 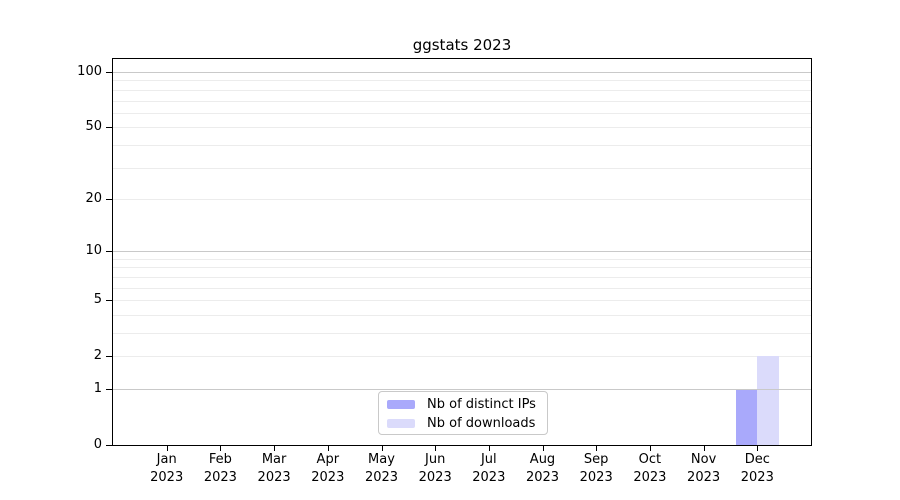 I want to click on y-tick-label: 50, so click(x=93, y=127).